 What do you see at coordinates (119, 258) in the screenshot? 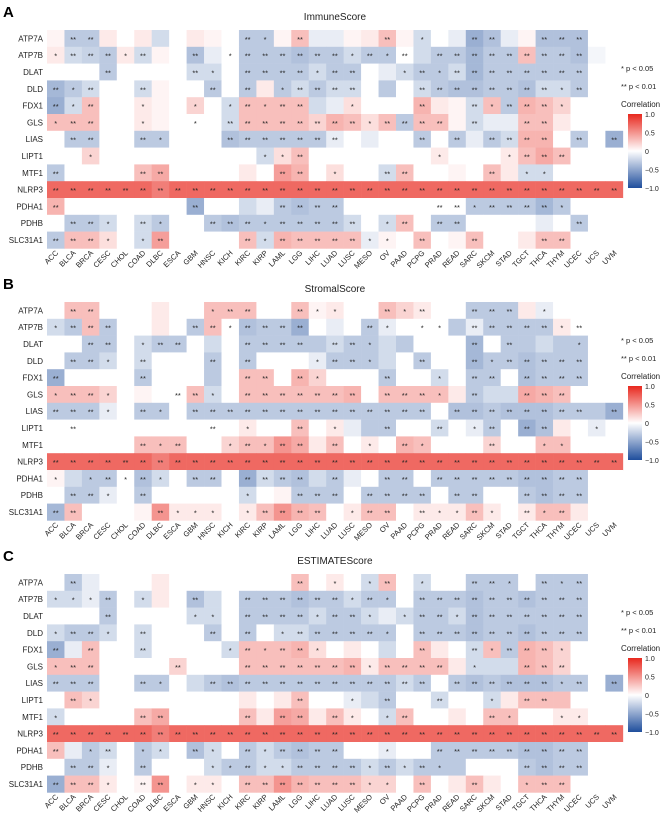
I see `col-label: CHOL` at bounding box center [119, 258].